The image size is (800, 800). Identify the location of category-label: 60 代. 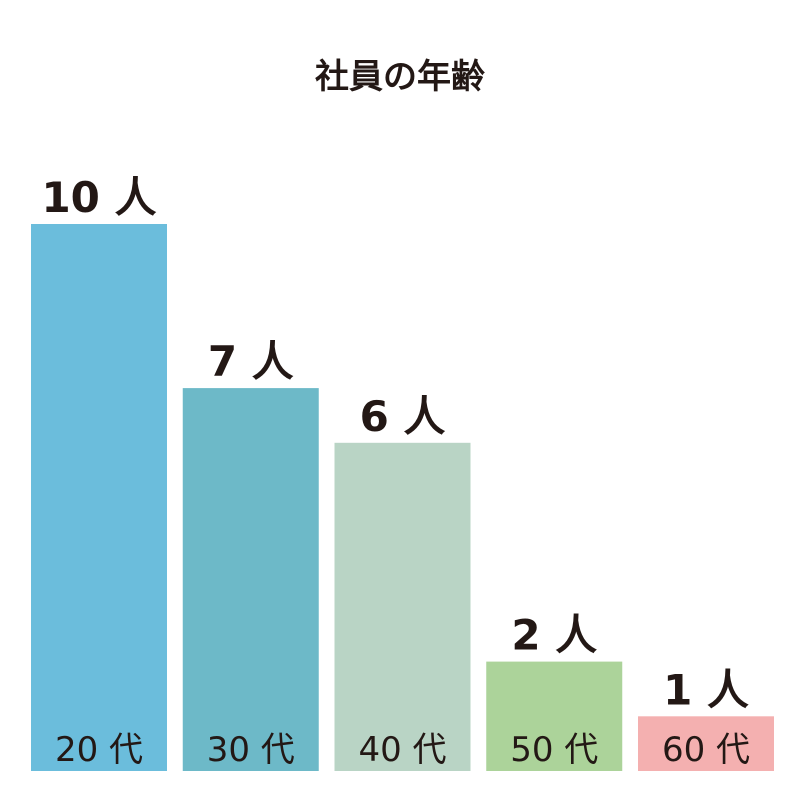
(706, 750).